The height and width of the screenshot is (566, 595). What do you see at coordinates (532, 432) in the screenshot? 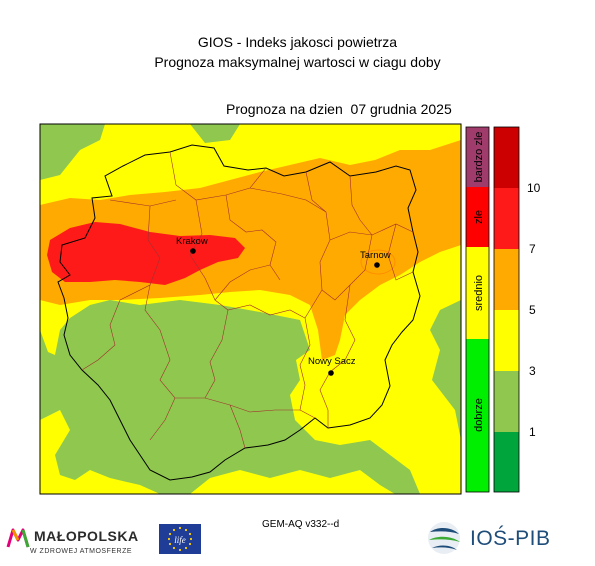
I see `scale-tick-label: 1` at bounding box center [532, 432].